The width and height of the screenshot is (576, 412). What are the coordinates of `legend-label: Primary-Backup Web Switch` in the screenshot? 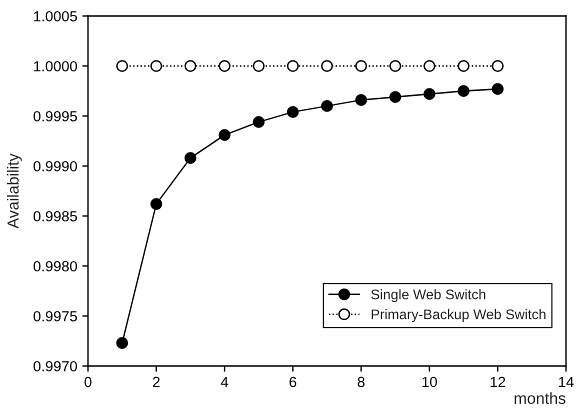 It's located at (459, 315).